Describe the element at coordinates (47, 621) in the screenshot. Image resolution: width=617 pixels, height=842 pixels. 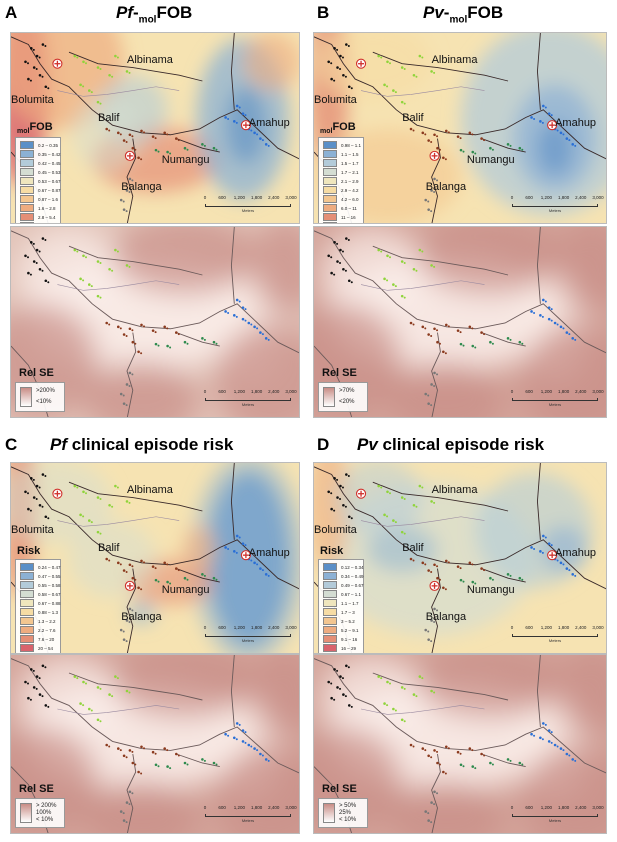
I see `legend-label: 1.3 – 2.2` at that location.